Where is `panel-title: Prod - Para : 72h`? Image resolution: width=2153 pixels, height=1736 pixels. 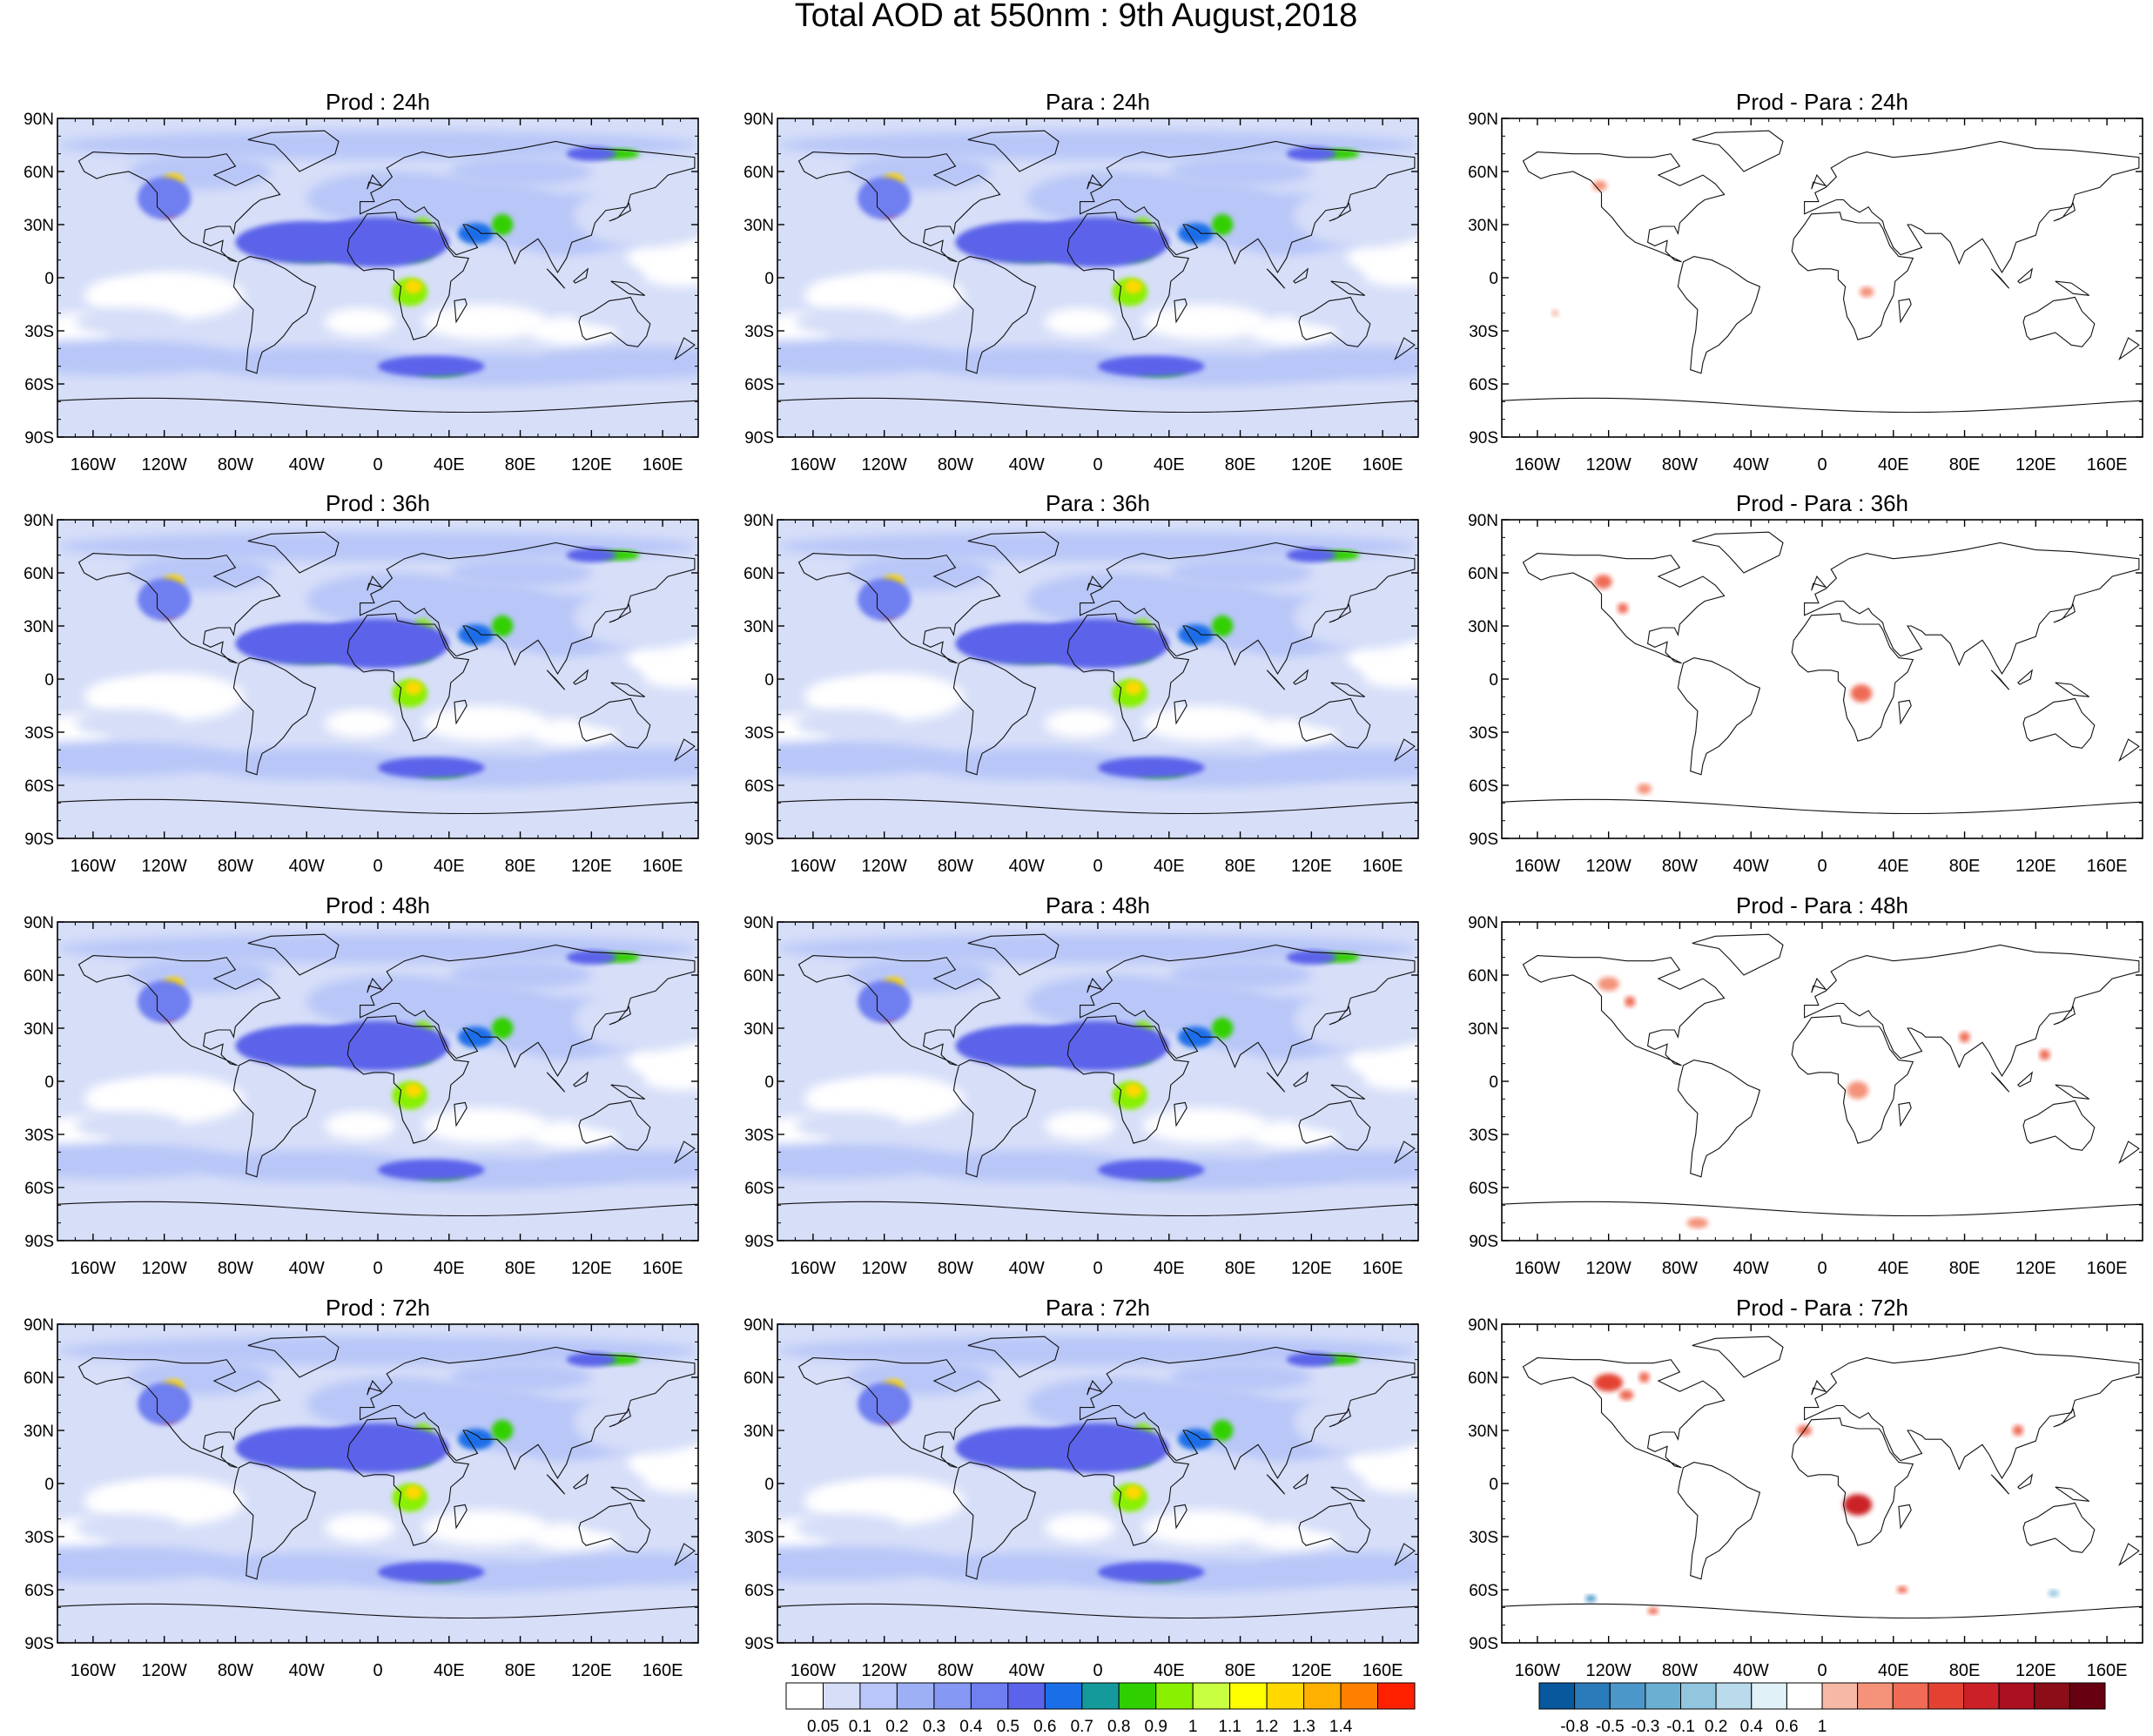 panel-title: Prod - Para : 72h is located at coordinates (1822, 1308).